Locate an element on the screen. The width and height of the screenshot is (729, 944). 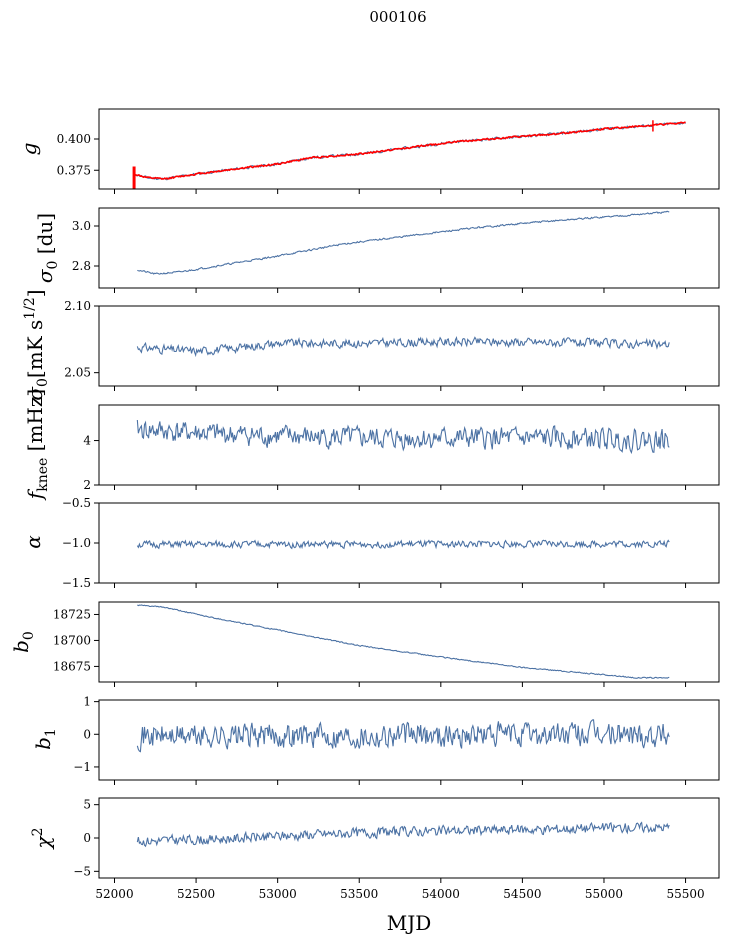
axes-frame-b1 is located at coordinates (409, 740).